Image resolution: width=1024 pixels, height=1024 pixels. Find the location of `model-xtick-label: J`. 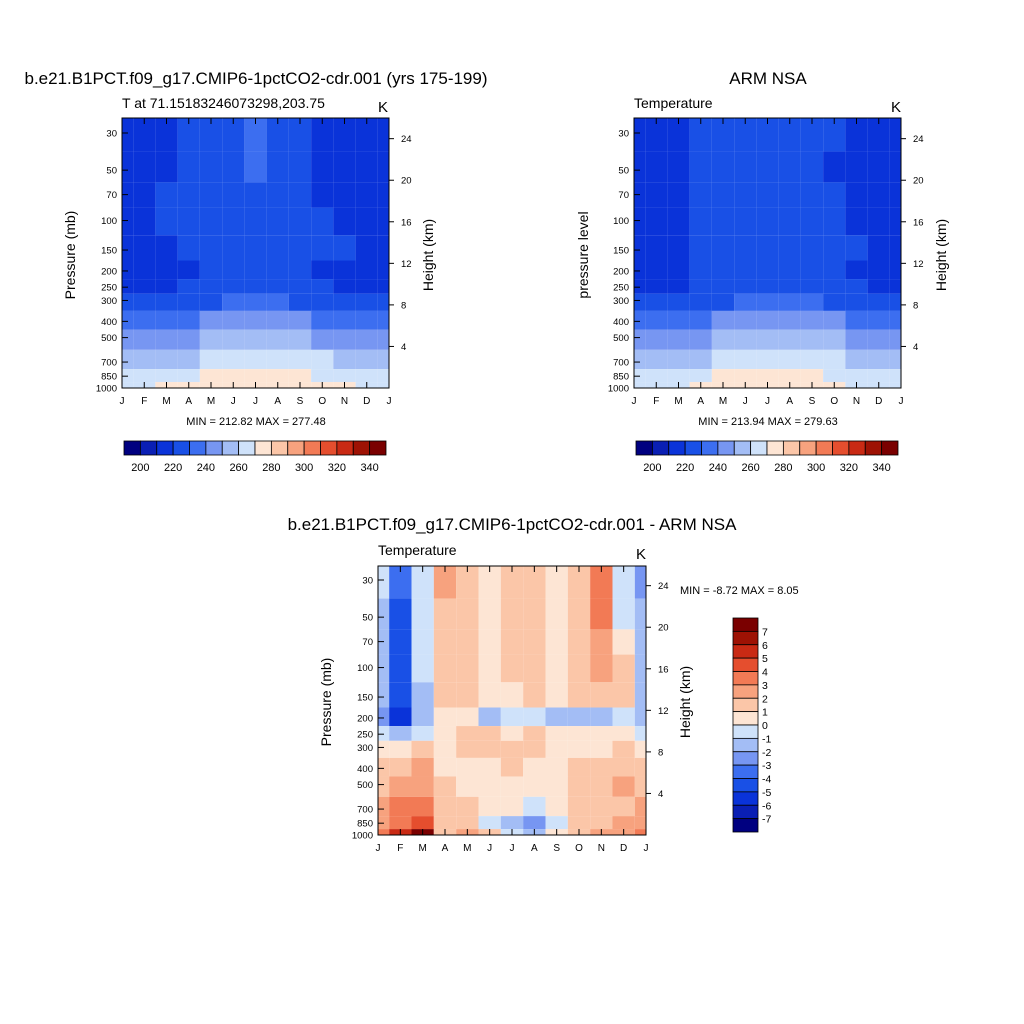

model-xtick-label: J is located at coordinates (122, 401).